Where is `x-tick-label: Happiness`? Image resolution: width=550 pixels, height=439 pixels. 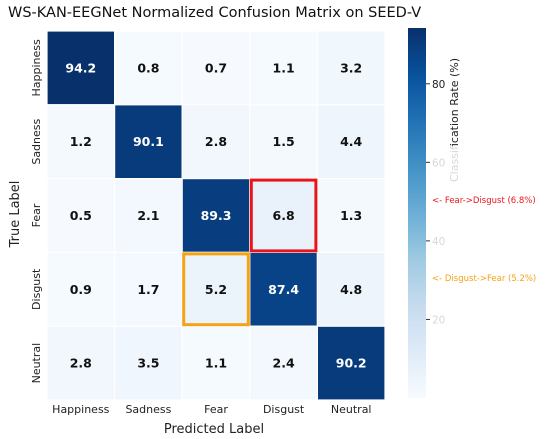 x-tick-label: Happiness is located at coordinates (81, 409).